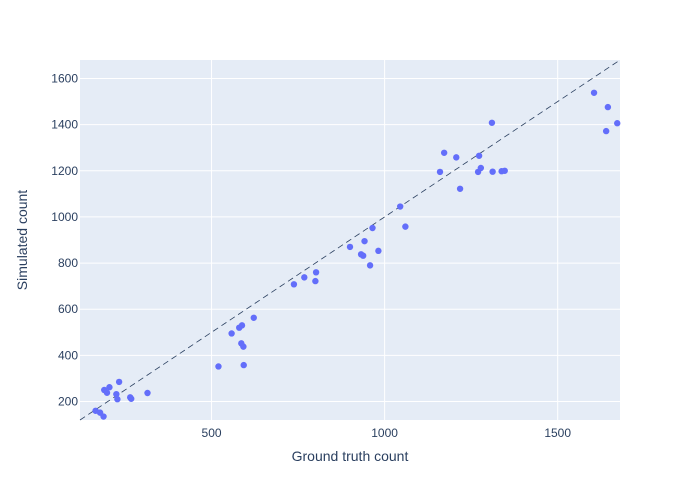  I want to click on y-axis-title: Simulated count, so click(22, 240).